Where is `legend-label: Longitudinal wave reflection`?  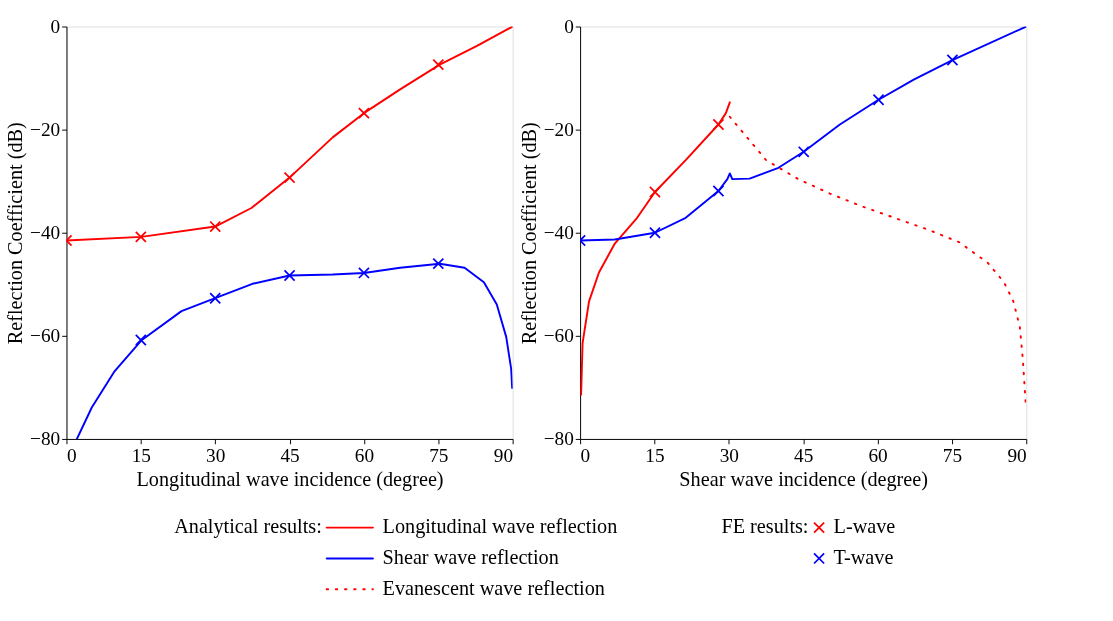 legend-label: Longitudinal wave reflection is located at coordinates (500, 527).